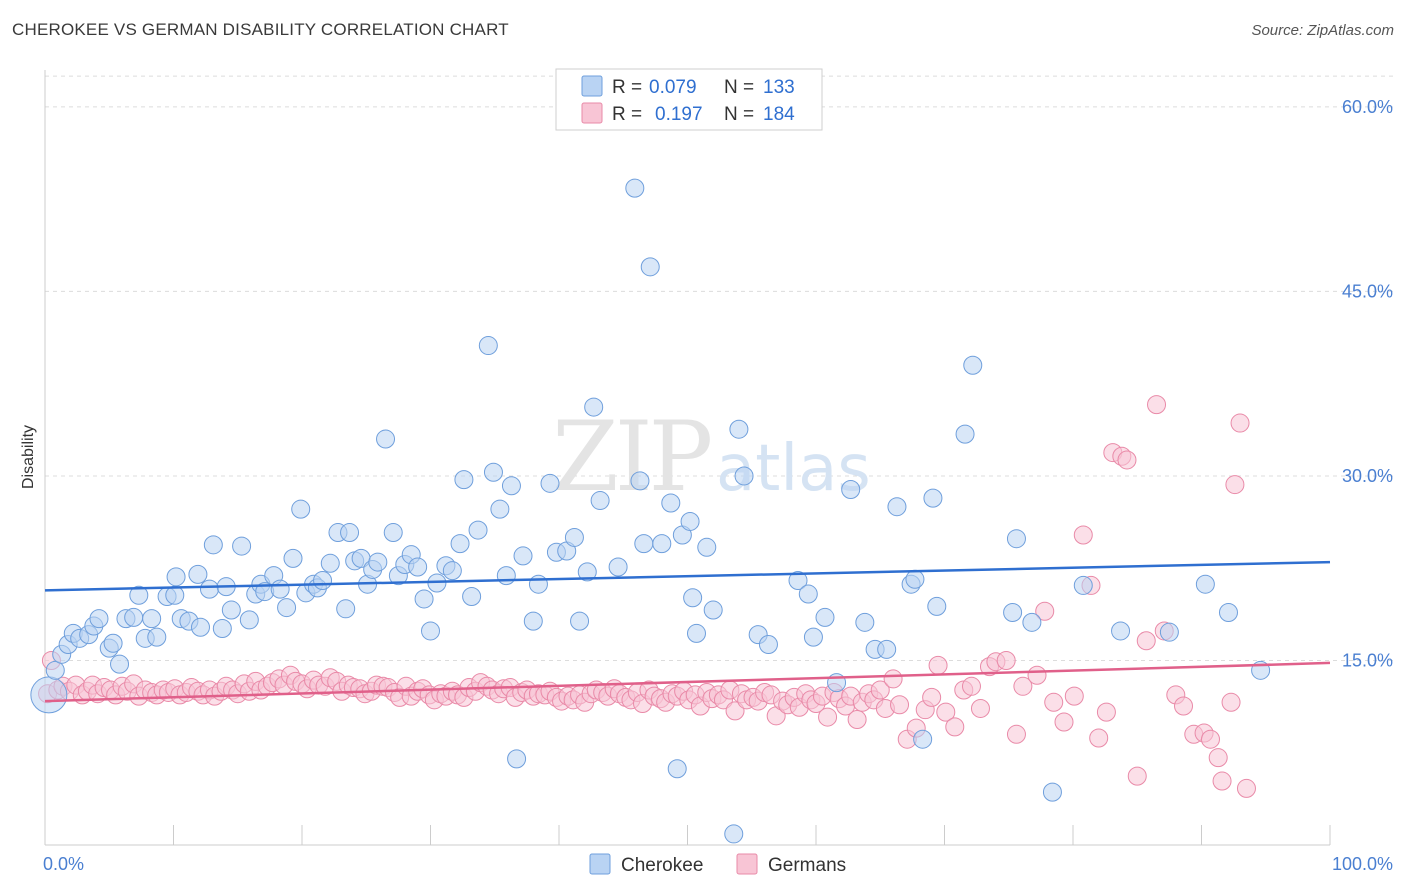  I want to click on chart-source: Source: ZipAtlas.com, so click(1322, 30).